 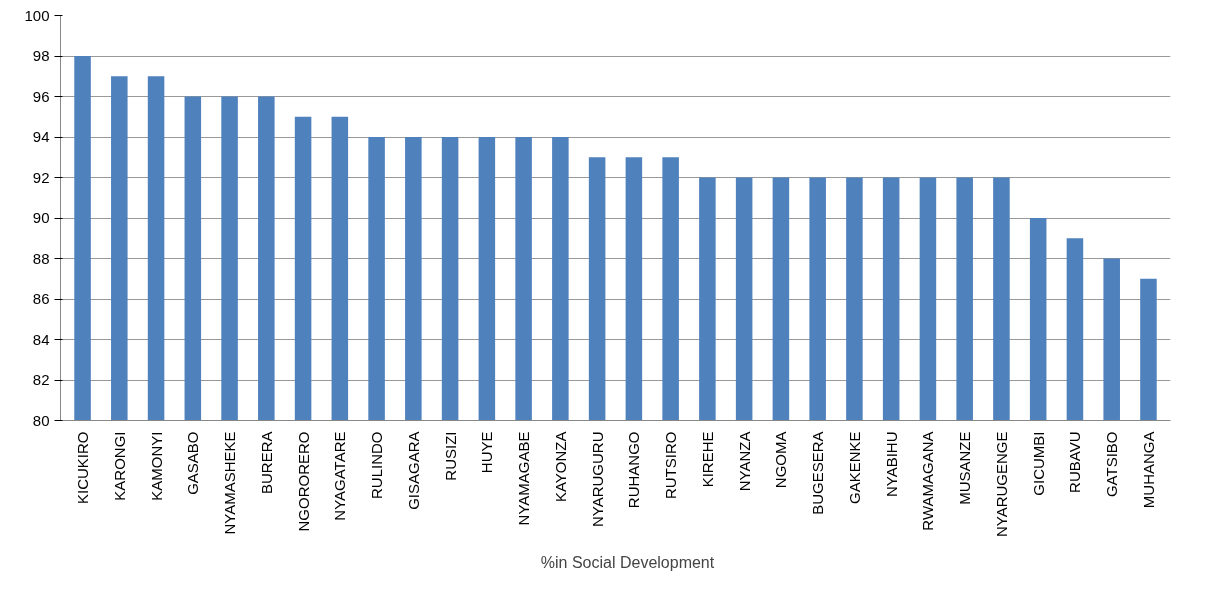 I want to click on x-tick-label: MUSANZE, so click(x=965, y=468).